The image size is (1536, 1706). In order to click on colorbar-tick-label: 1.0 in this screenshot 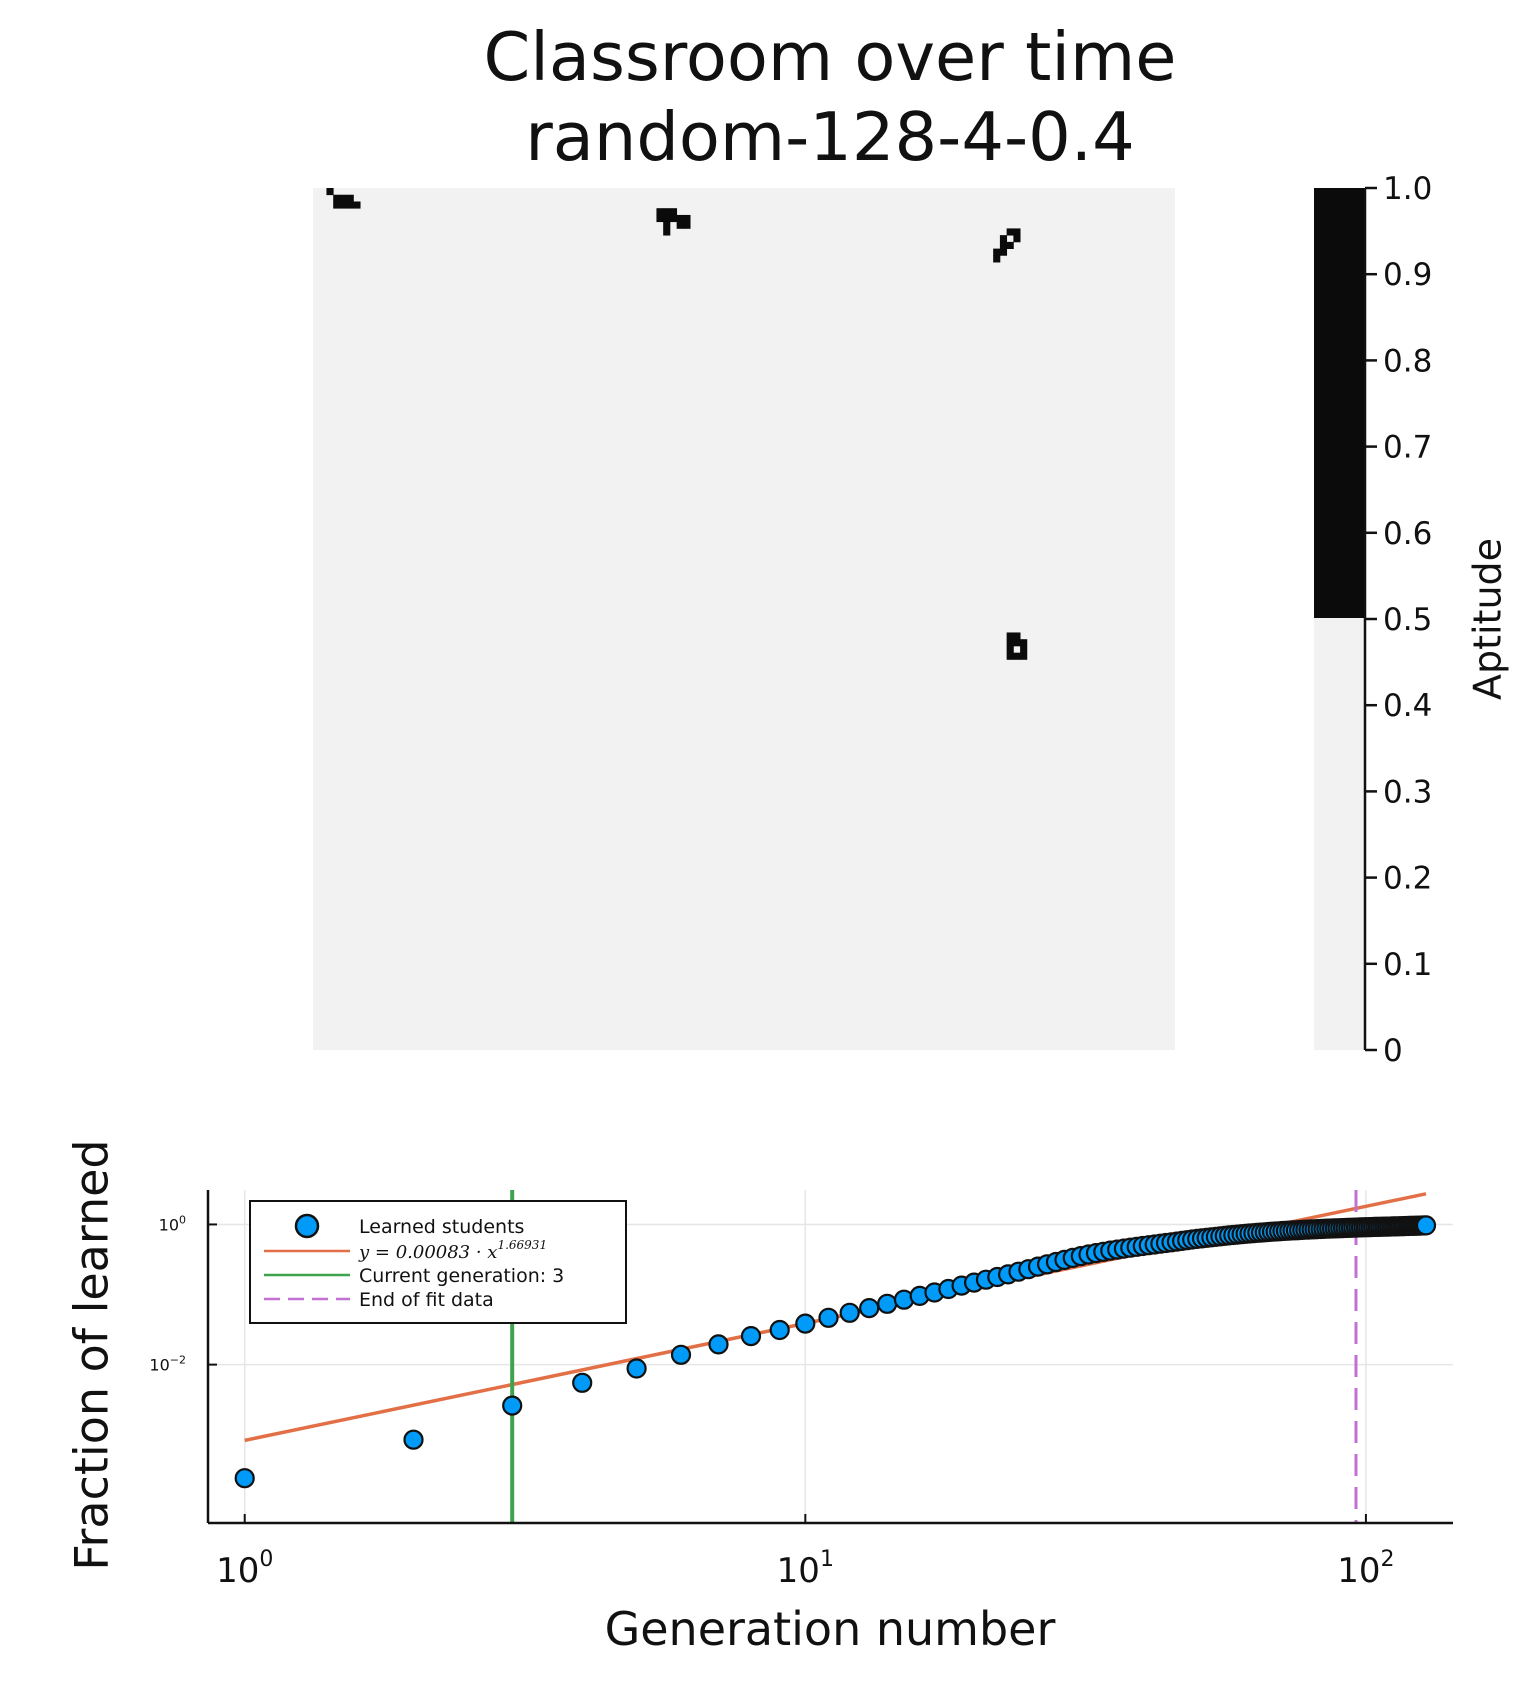, I will do `click(1407, 189)`.